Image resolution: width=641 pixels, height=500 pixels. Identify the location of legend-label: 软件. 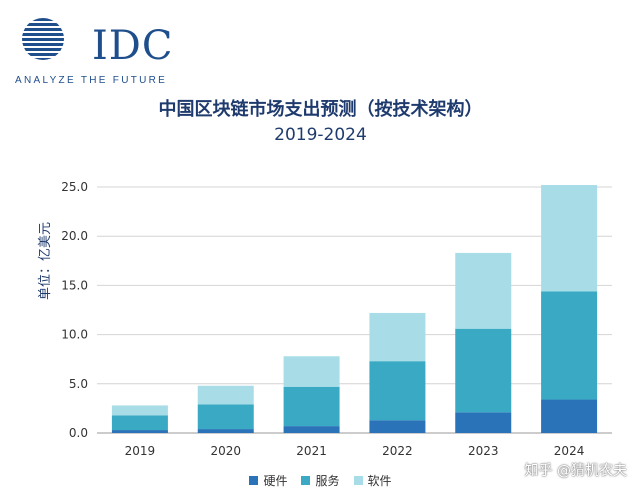
(379, 481).